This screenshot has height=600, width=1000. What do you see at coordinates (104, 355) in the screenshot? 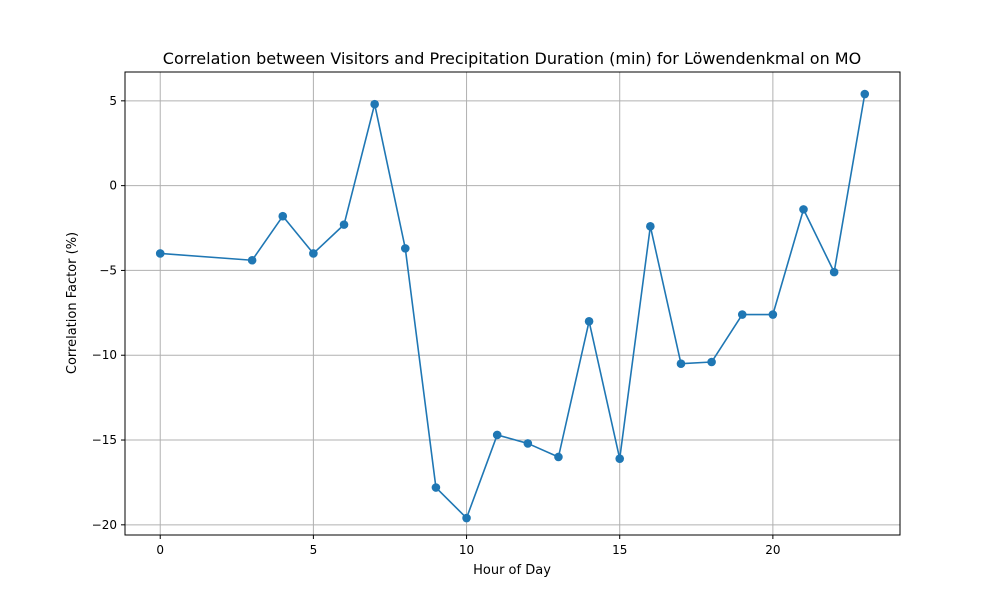
I see `y-tick-label: −10` at bounding box center [104, 355].